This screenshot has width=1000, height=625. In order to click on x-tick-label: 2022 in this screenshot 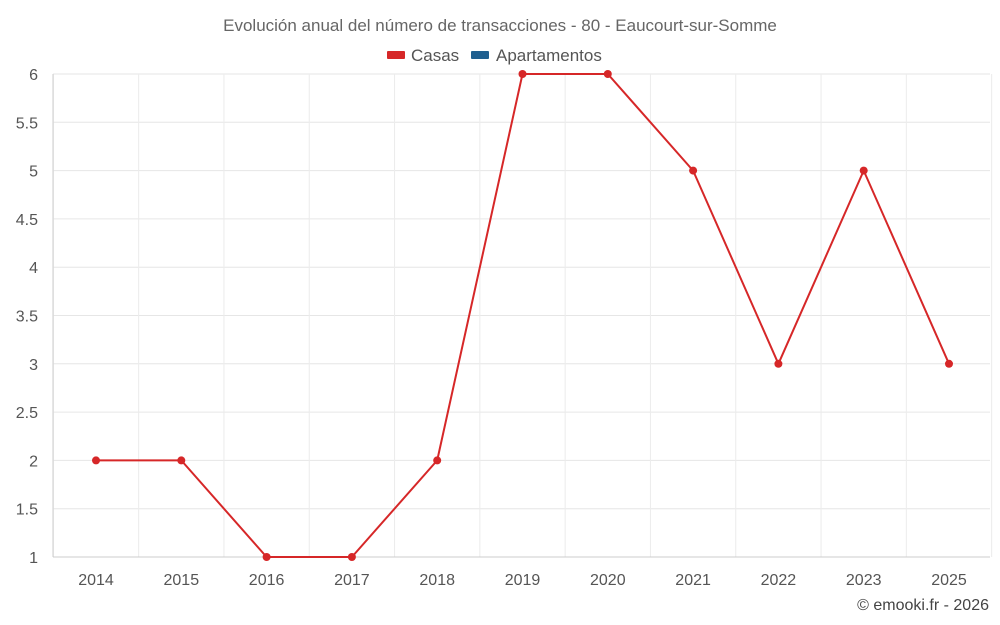, I will do `click(779, 580)`.